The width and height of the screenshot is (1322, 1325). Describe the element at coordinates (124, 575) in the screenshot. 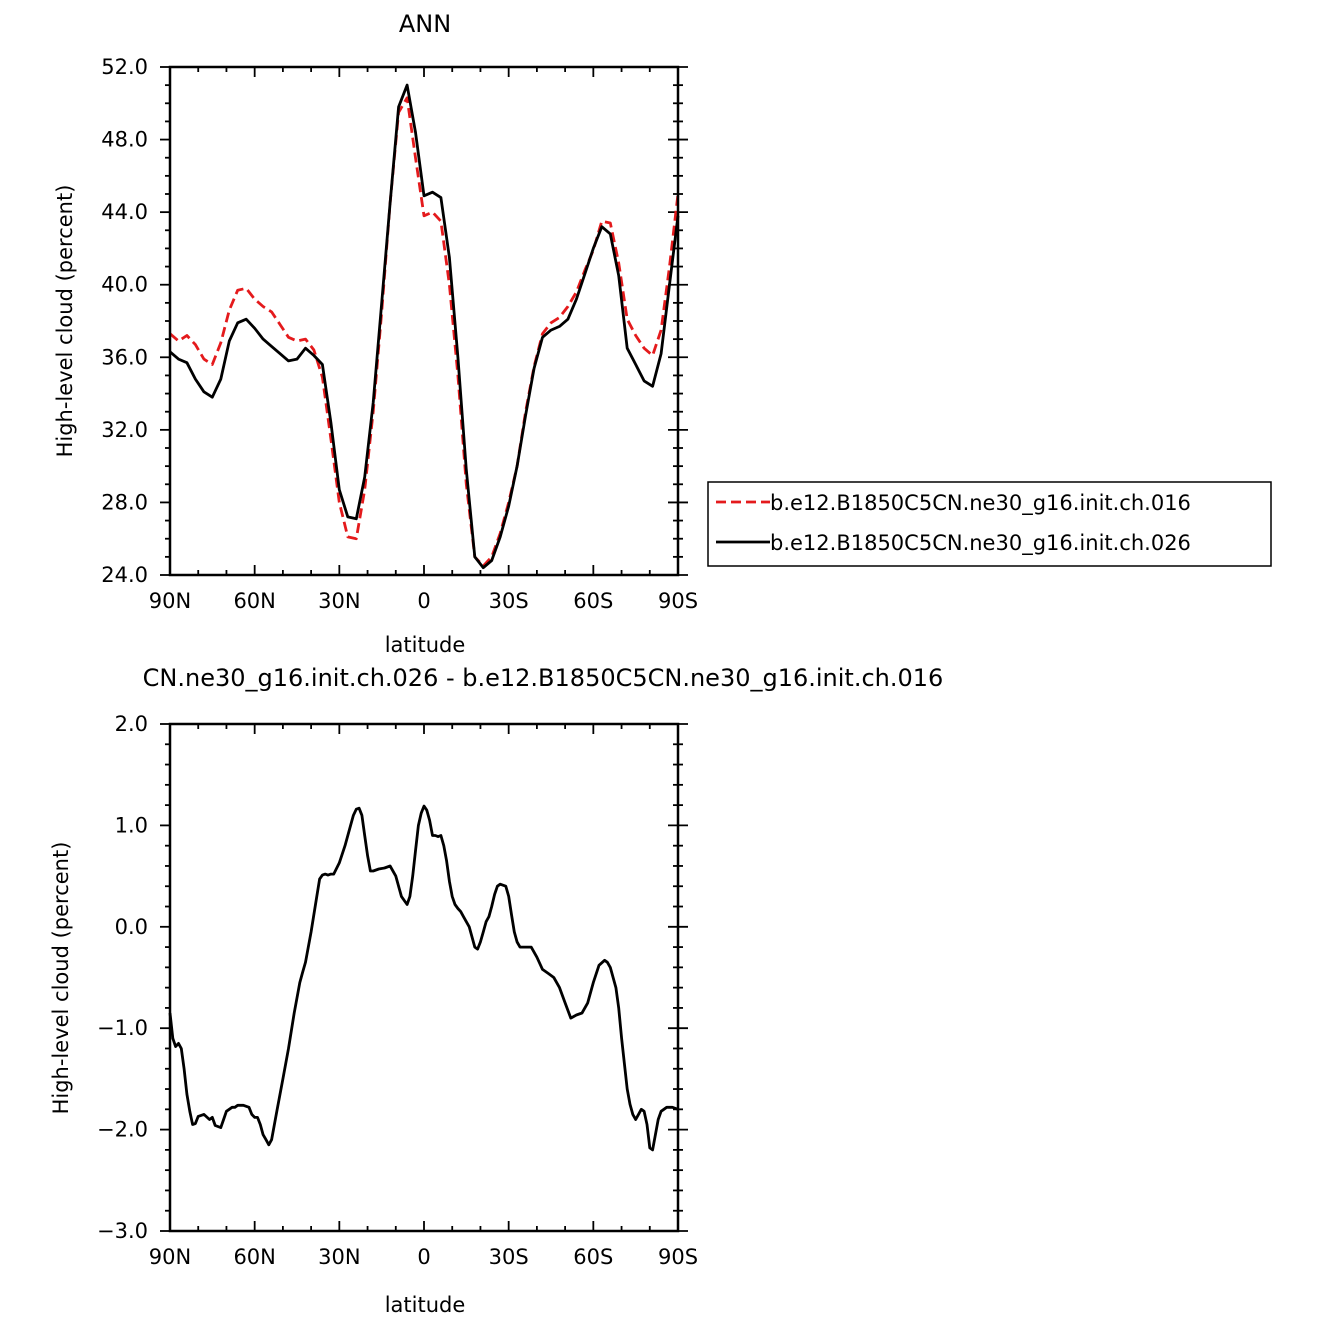

I see `y-tick-label: 24.0` at that location.